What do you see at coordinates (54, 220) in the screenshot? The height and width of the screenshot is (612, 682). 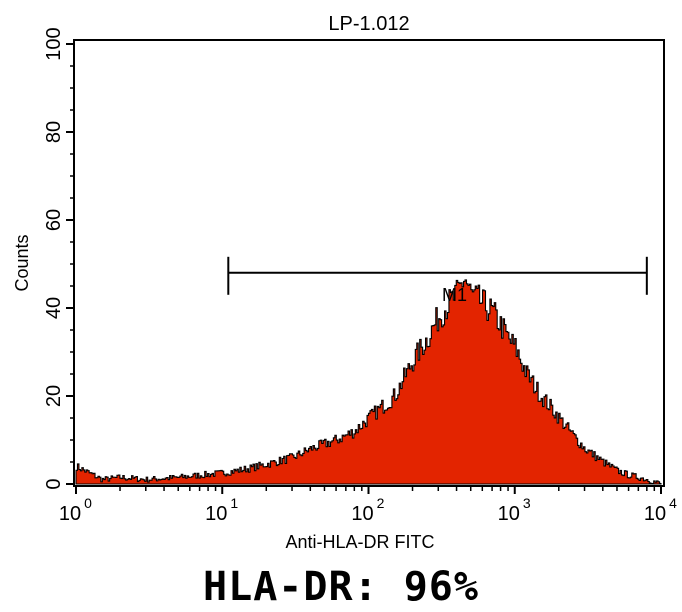 I see `y-tick-label: 60` at bounding box center [54, 220].